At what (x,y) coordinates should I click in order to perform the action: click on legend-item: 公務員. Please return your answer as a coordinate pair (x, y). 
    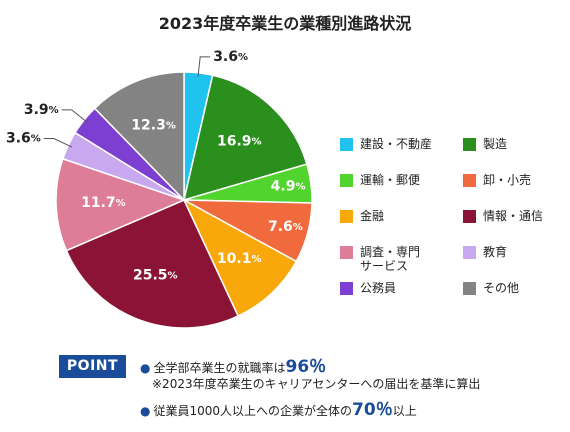
    Looking at the image, I should click on (368, 288).